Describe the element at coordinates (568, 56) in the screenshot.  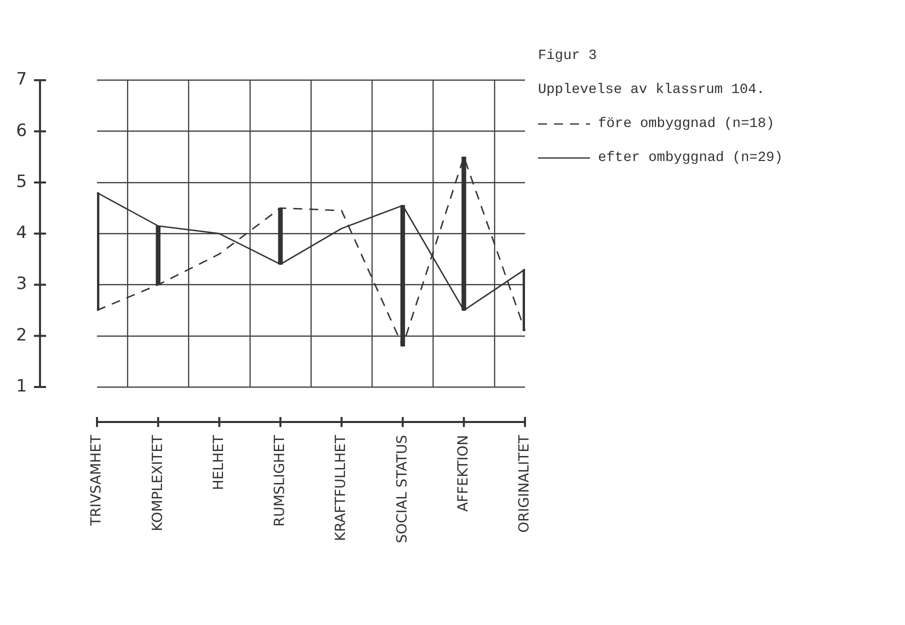
I see `text: Figur 3` at that location.